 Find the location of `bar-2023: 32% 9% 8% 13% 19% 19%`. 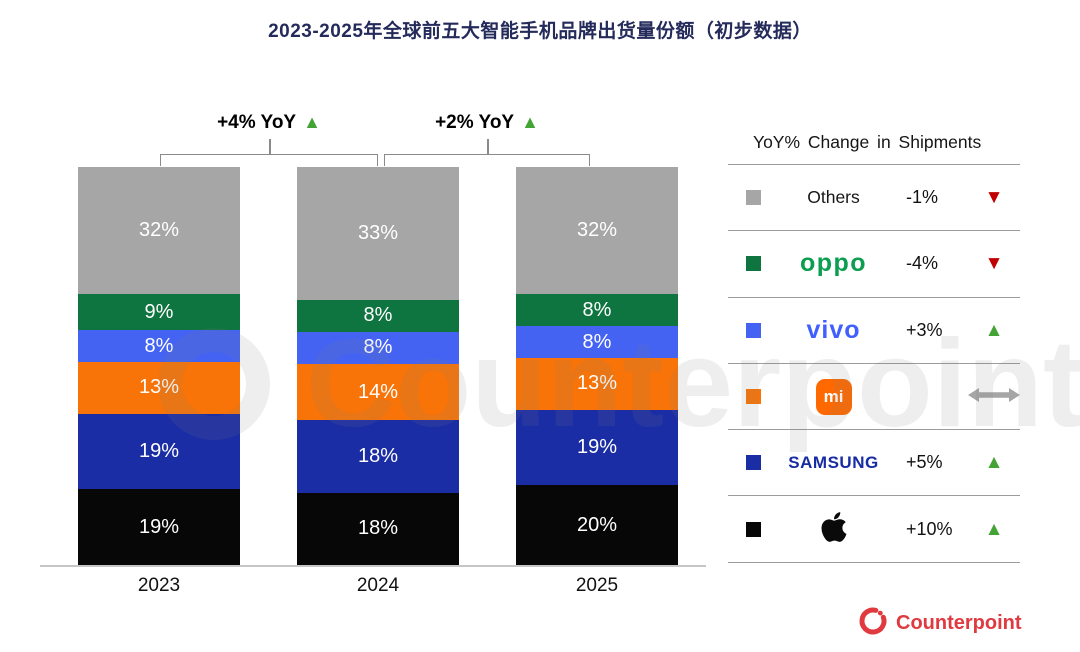

bar-2023: 32% 9% 8% 13% 19% 19% is located at coordinates (159, 366).